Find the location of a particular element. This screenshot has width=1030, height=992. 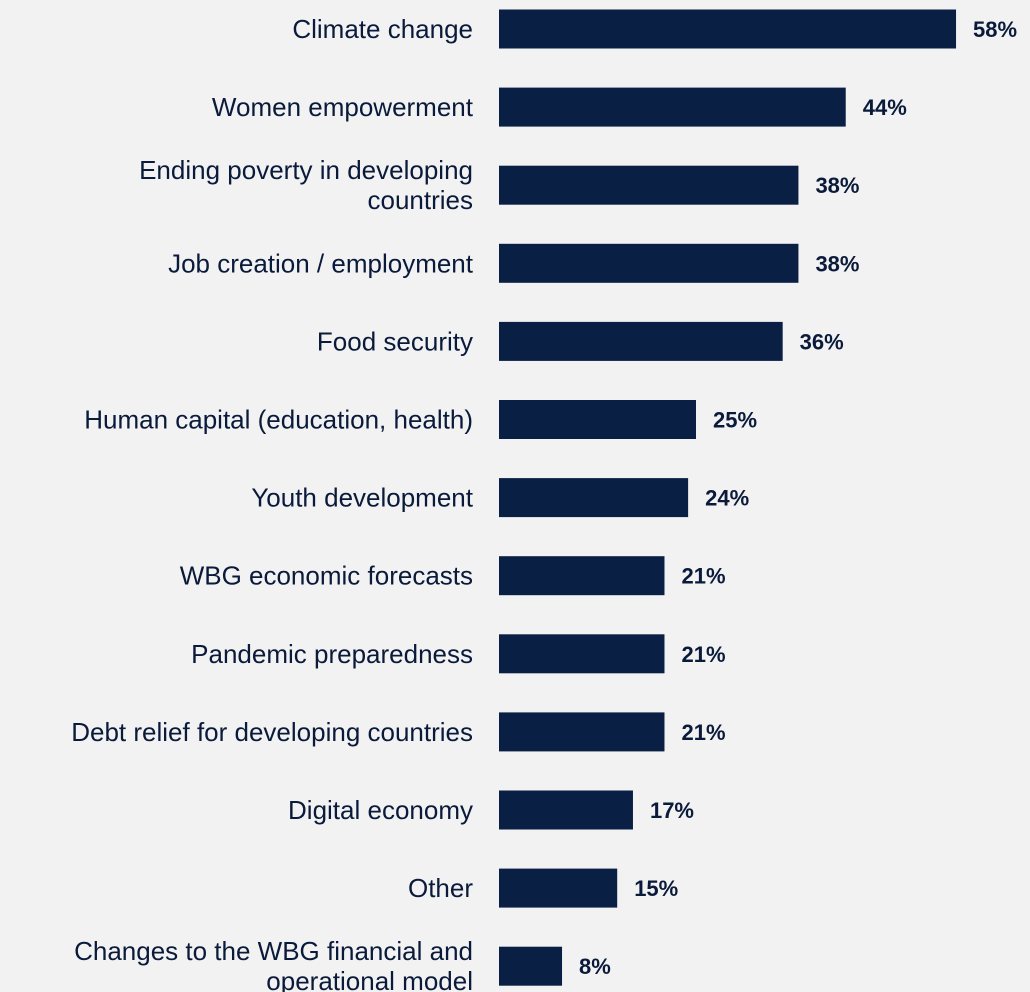

category-label: Food security is located at coordinates (395, 341).